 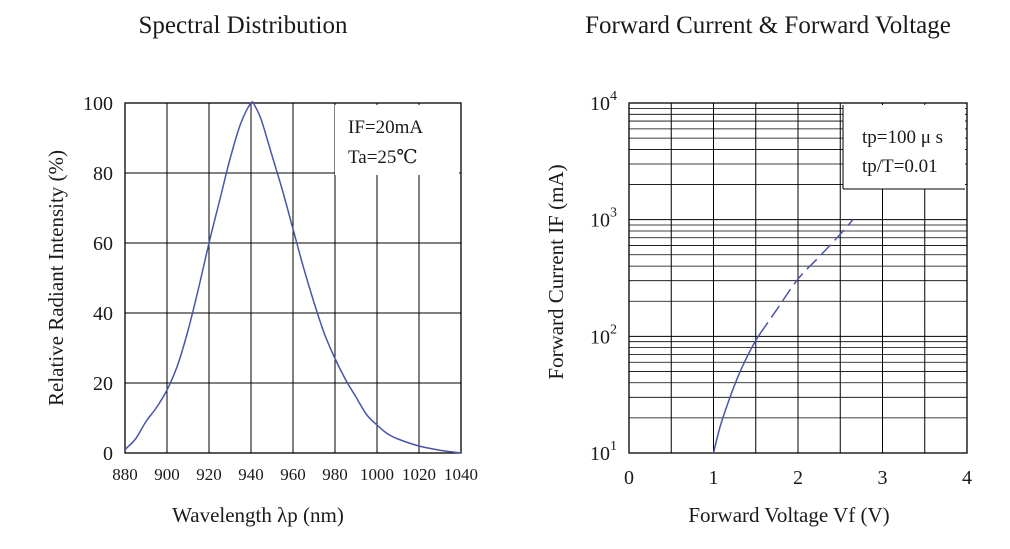 What do you see at coordinates (56, 278) in the screenshot?
I see `spectral-y-axis-label: Relative Radiant Intensity (%)` at bounding box center [56, 278].